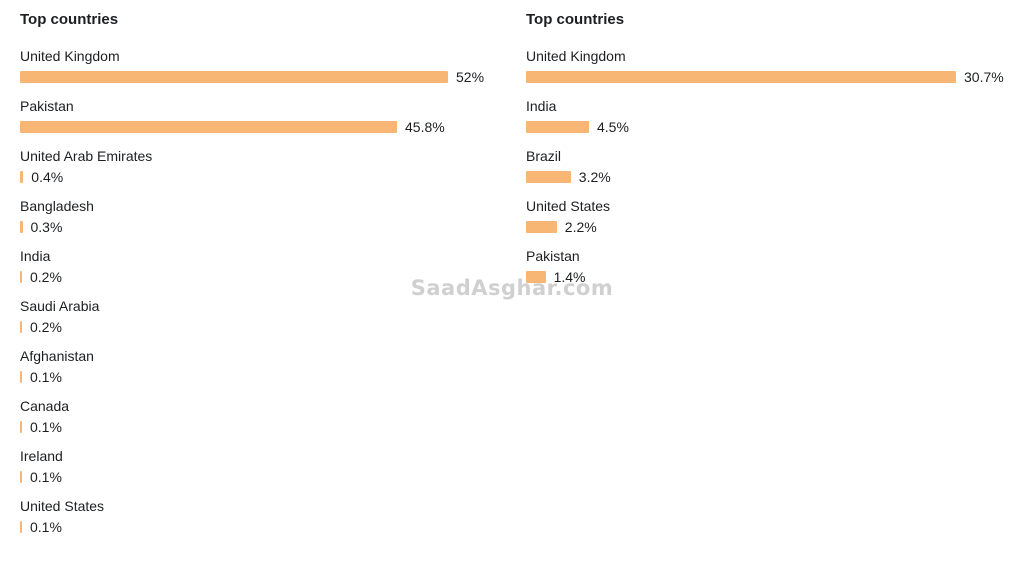 This screenshot has width=1024, height=575. Describe the element at coordinates (60, 306) in the screenshot. I see `category-label: Saudi Arabia` at that location.